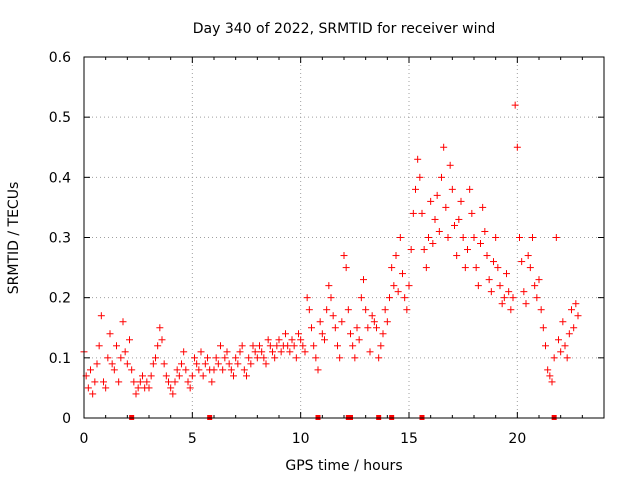  Describe the element at coordinates (66, 419) in the screenshot. I see `y-tick-label: 0` at that location.